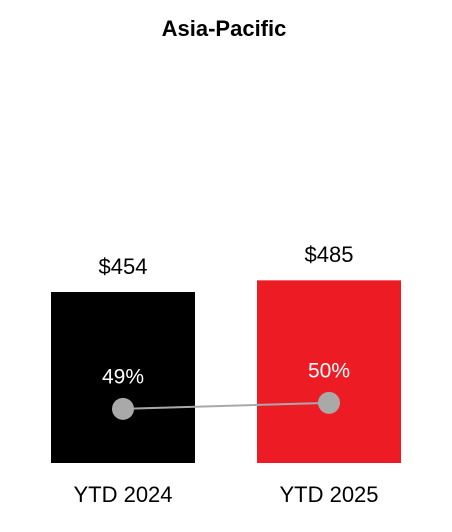  What do you see at coordinates (226, 405) in the screenshot?
I see `line` at bounding box center [226, 405].